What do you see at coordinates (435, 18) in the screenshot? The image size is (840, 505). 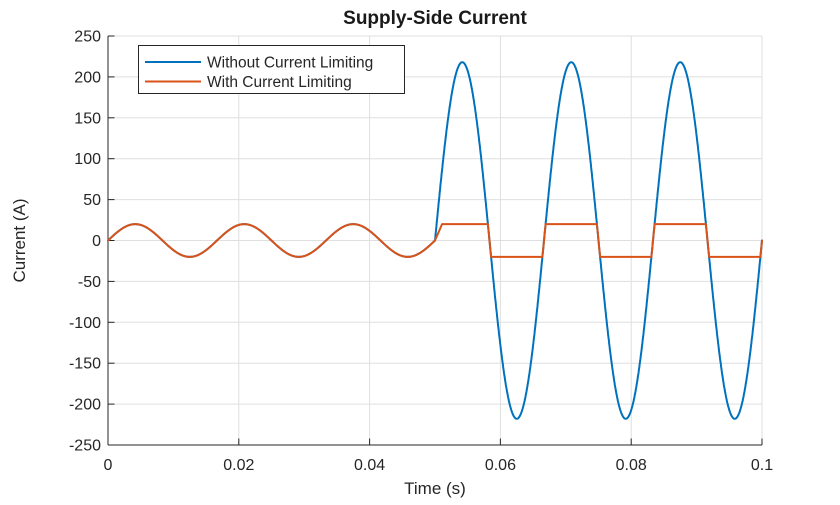 I see `chart-title: Supply-Side Current` at bounding box center [435, 18].